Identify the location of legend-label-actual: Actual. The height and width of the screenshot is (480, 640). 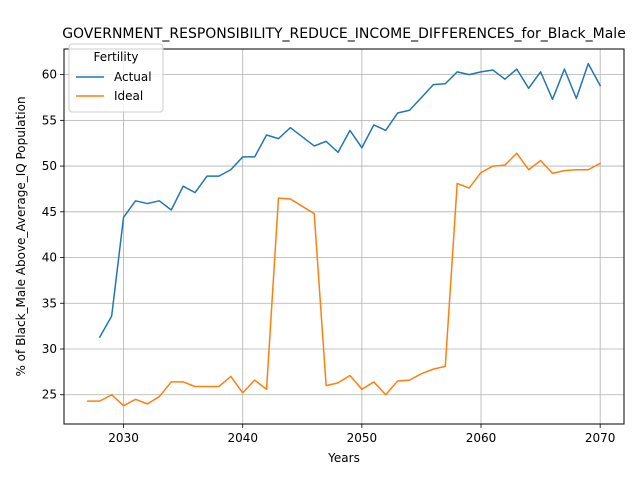
(133, 77).